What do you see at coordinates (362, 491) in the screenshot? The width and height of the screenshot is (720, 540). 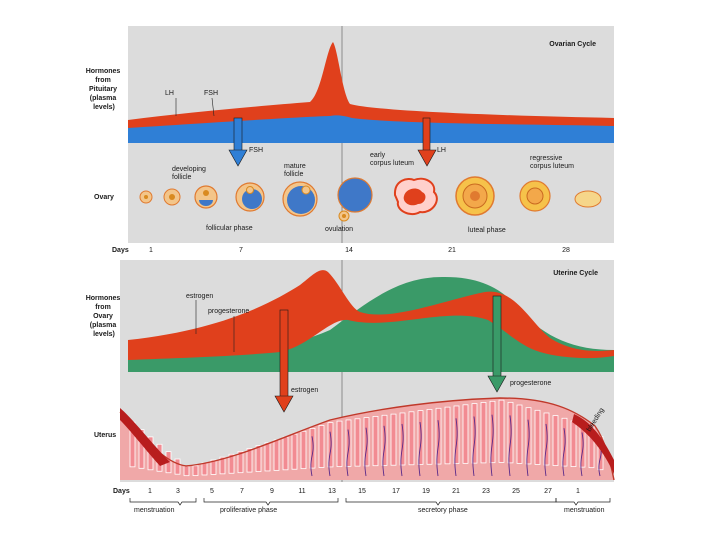 I see `uterine-day-tick: 15` at bounding box center [362, 491].